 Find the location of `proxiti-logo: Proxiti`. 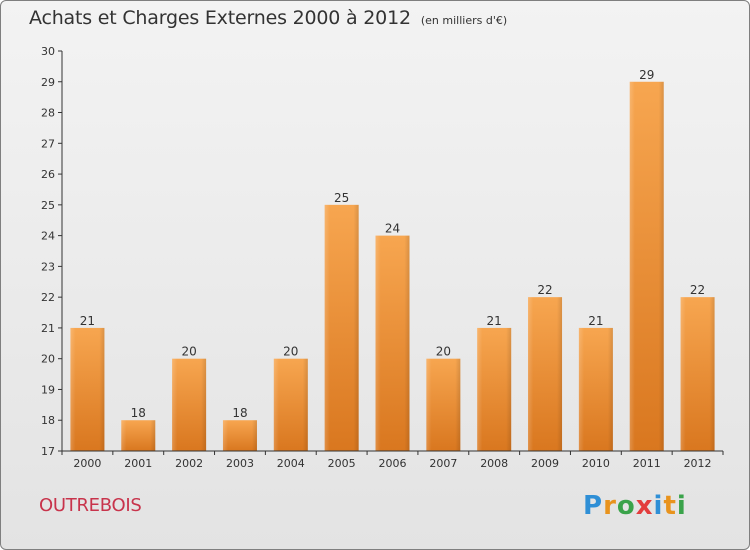

proxiti-logo: Proxiti is located at coordinates (635, 506).